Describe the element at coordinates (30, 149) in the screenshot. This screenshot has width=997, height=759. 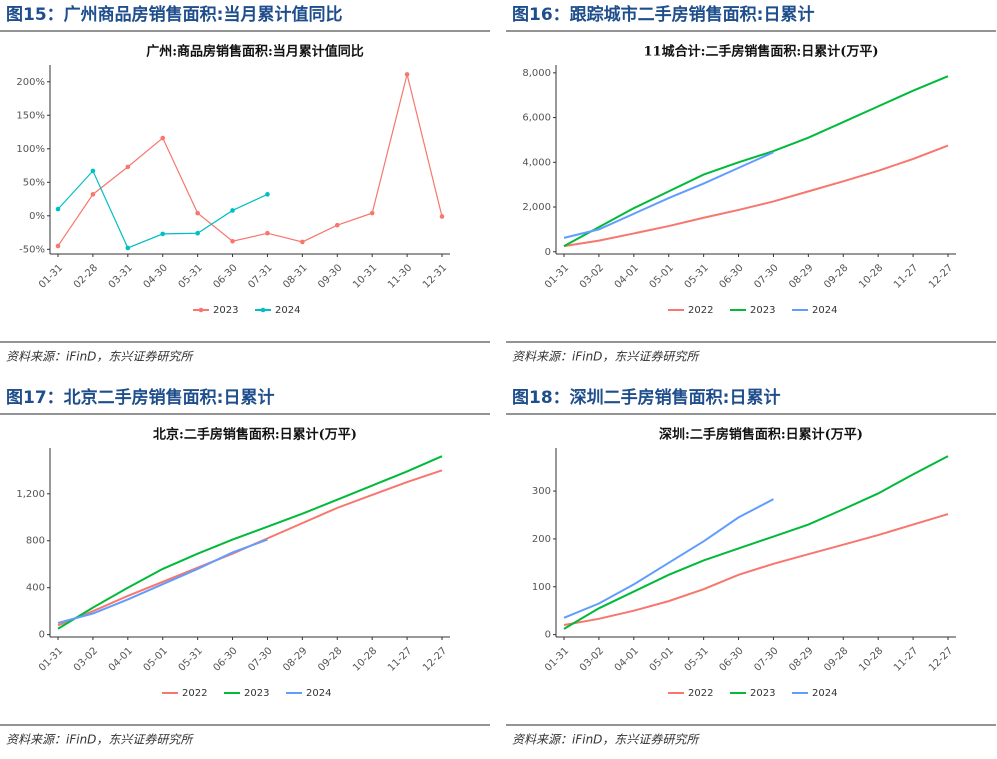
I see `y-tick-label: 100%` at that location.